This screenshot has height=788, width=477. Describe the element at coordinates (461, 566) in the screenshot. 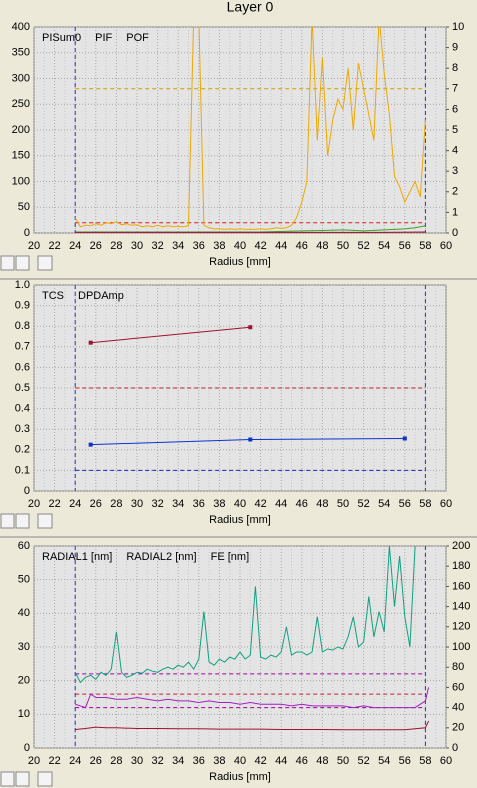

I see `y2-tick-label: 180` at that location.